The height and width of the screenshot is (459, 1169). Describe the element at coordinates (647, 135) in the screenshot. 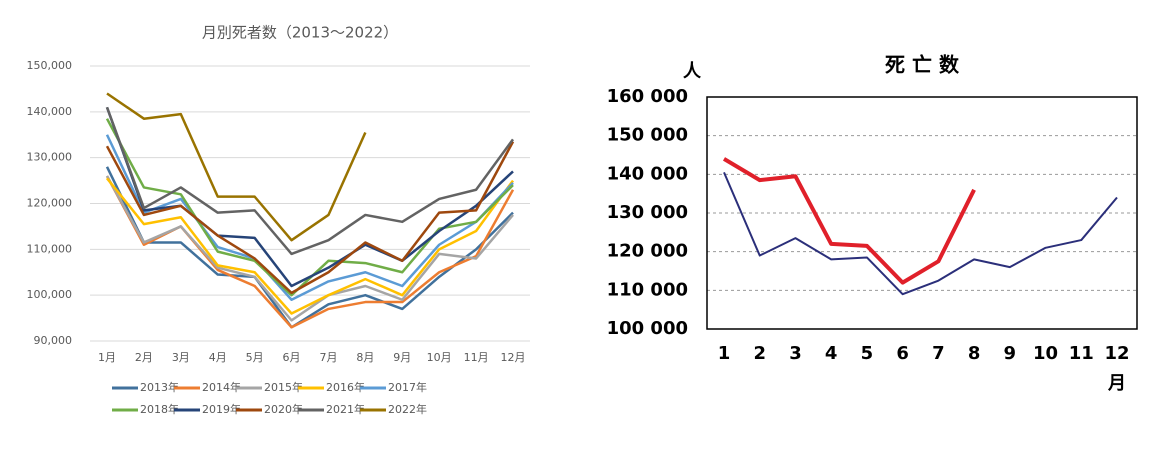

I see `y-tick-label: 150 000` at that location.